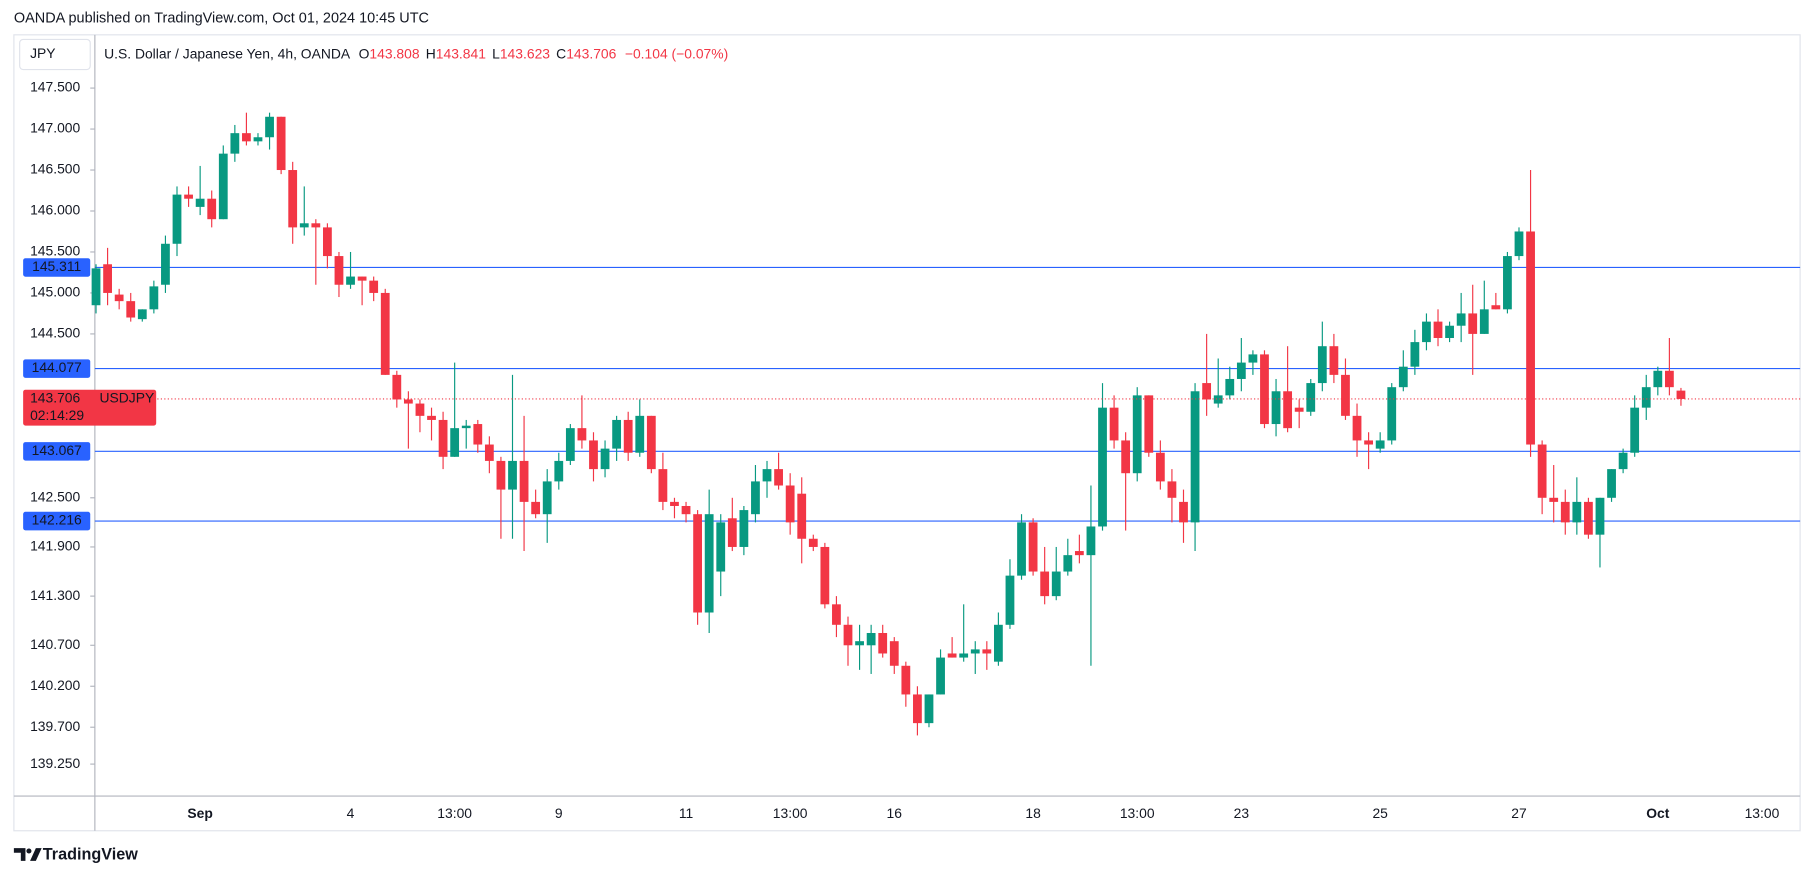  Describe the element at coordinates (55, 726) in the screenshot. I see `y-tick-label: 139.700` at that location.